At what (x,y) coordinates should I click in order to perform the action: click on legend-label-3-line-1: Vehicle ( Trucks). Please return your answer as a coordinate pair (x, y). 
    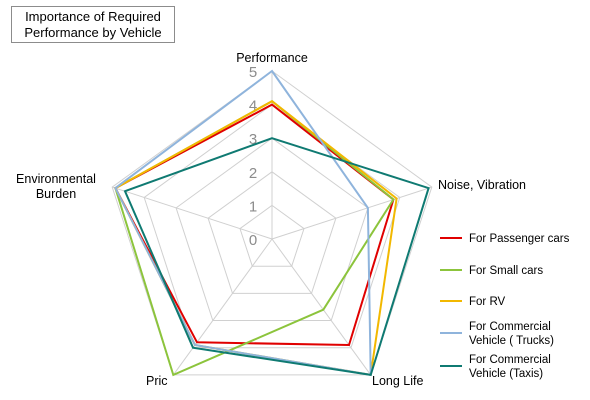
    Looking at the image, I should click on (511, 341).